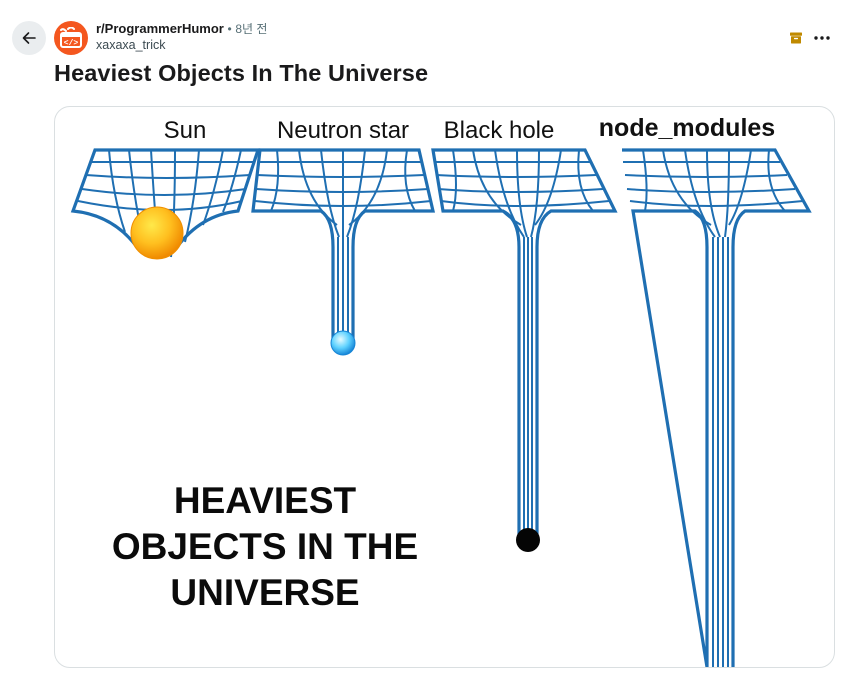 Image resolution: width=844 pixels, height=678 pixels. I want to click on caption-line-3: UNIVERSE, so click(264, 592).